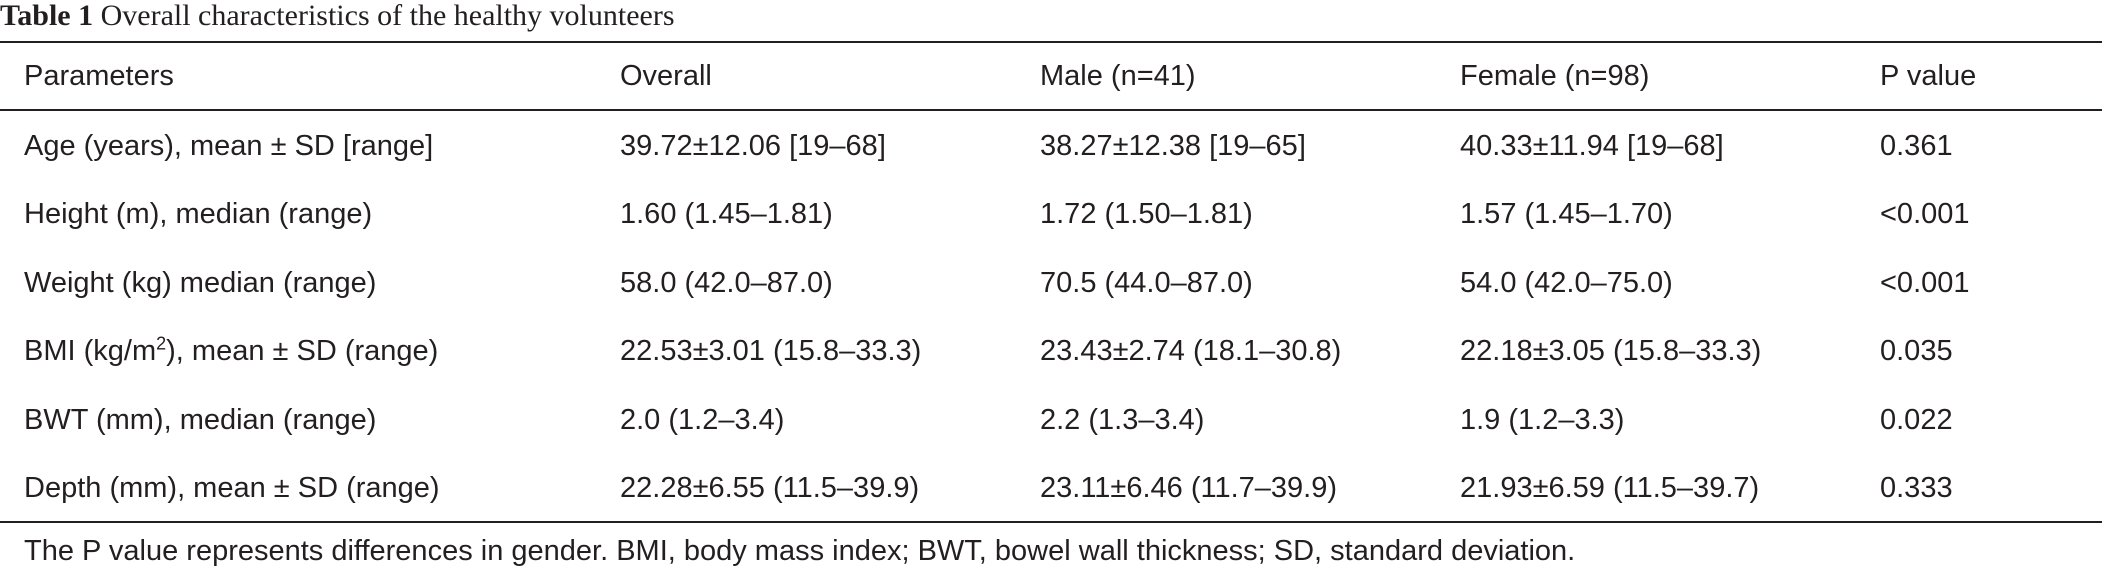  What do you see at coordinates (1118, 76) in the screenshot?
I see `header-male: Male (n=41)` at bounding box center [1118, 76].